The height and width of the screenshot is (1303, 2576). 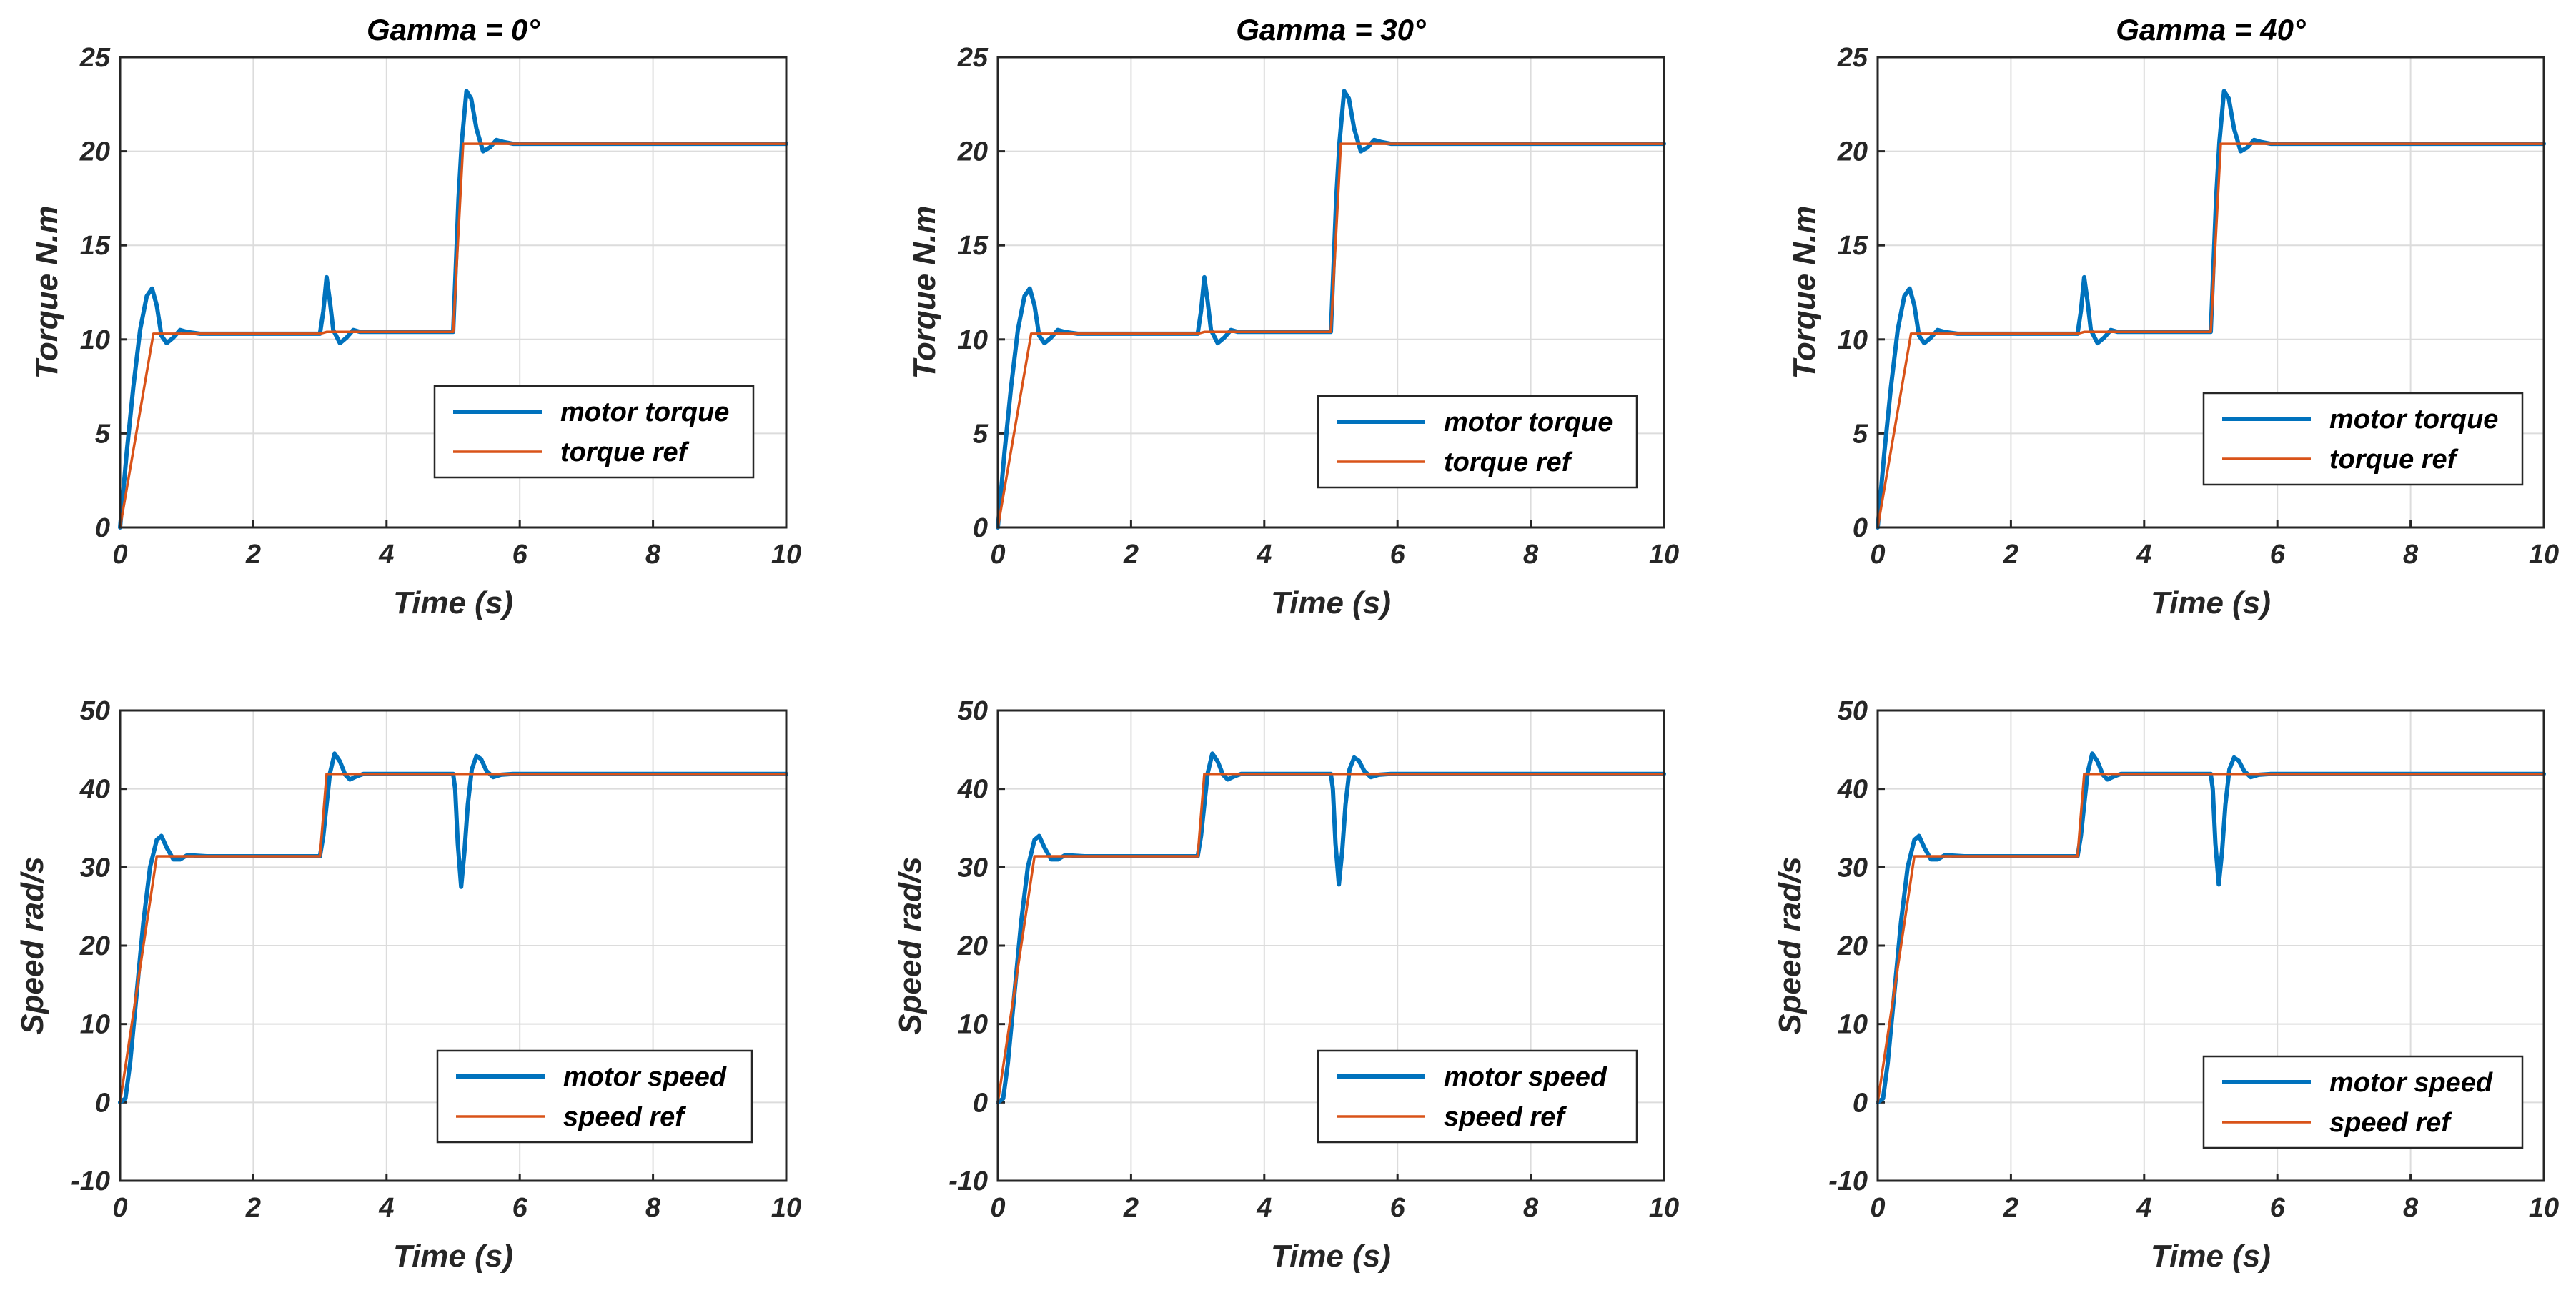 I want to click on chart-2-y-tick-label: 25, so click(x=973, y=58).